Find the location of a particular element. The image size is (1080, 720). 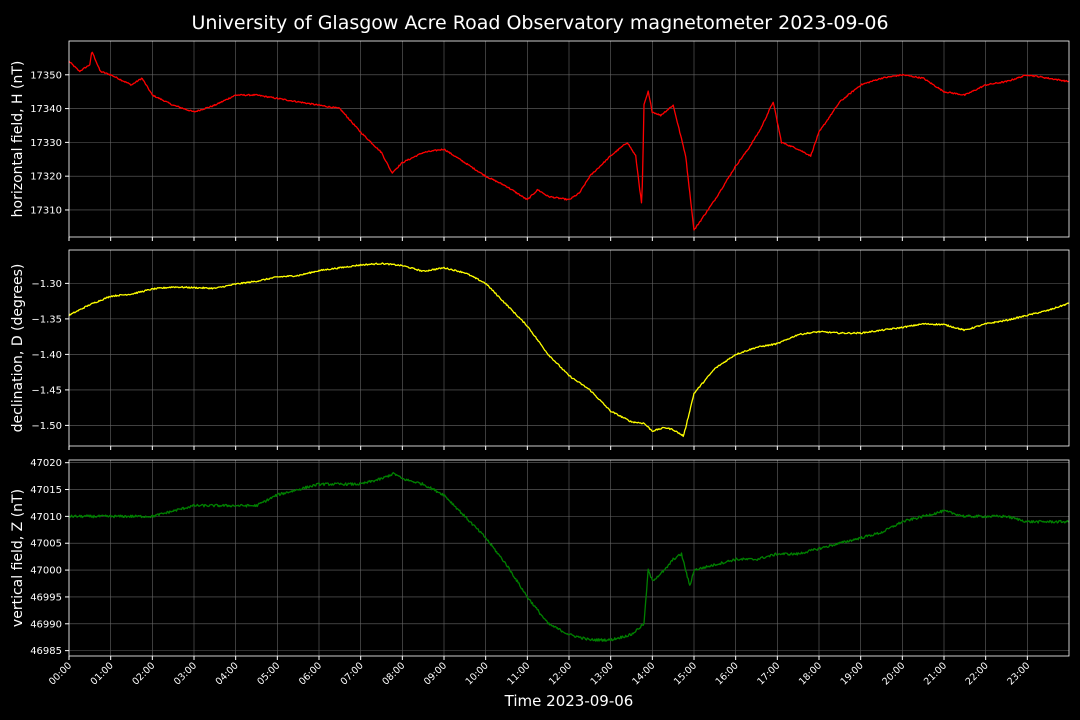

y-tick-label: 47015 is located at coordinates (46, 490).